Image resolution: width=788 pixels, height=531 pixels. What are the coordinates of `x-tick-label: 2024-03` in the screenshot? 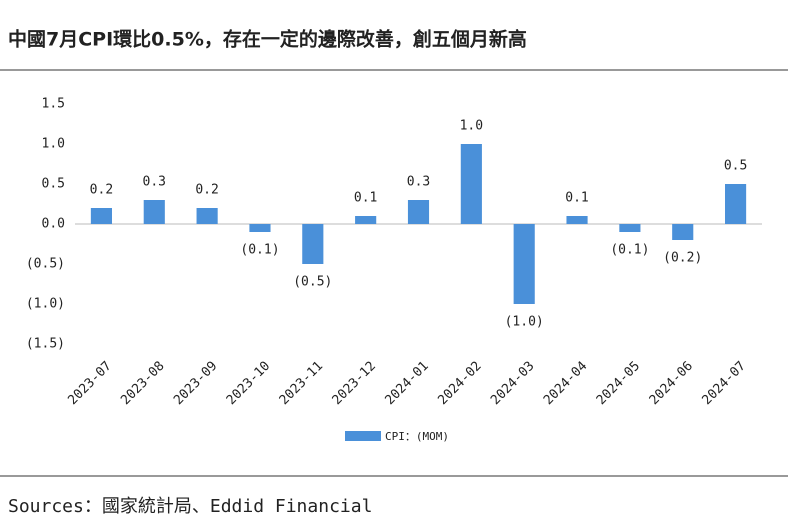 It's located at (512, 383).